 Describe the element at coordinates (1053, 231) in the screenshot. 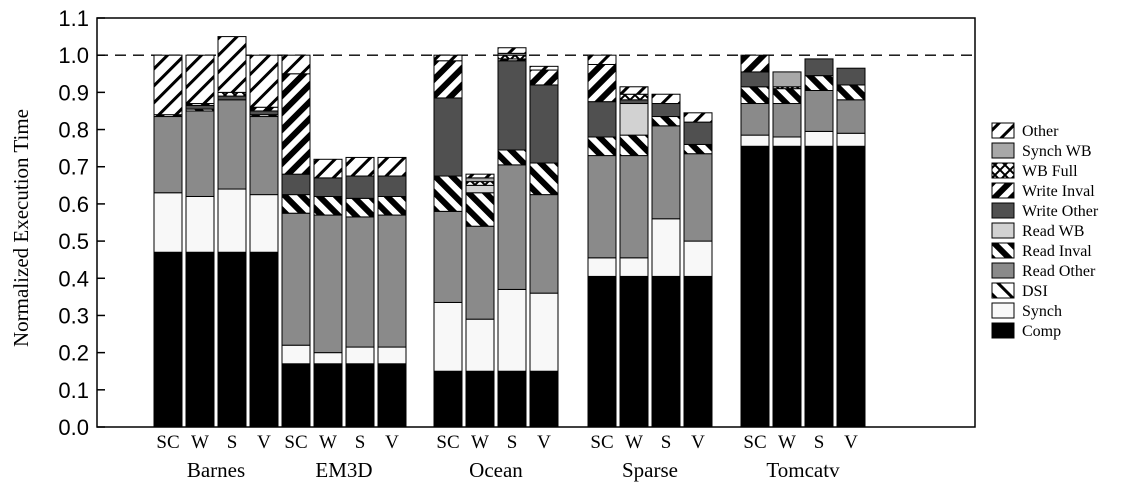

I see `legend-label: Read WB` at that location.